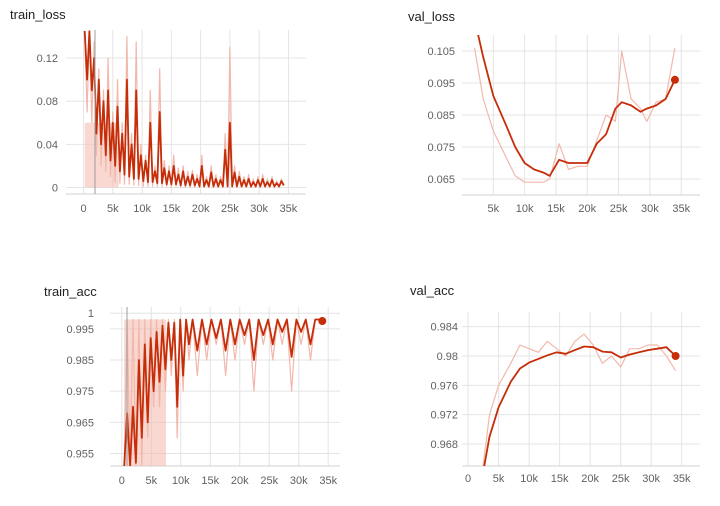 This screenshot has width=720, height=506. What do you see at coordinates (441, 52) in the screenshot?
I see `y-tick-label: 0.105` at bounding box center [441, 52].